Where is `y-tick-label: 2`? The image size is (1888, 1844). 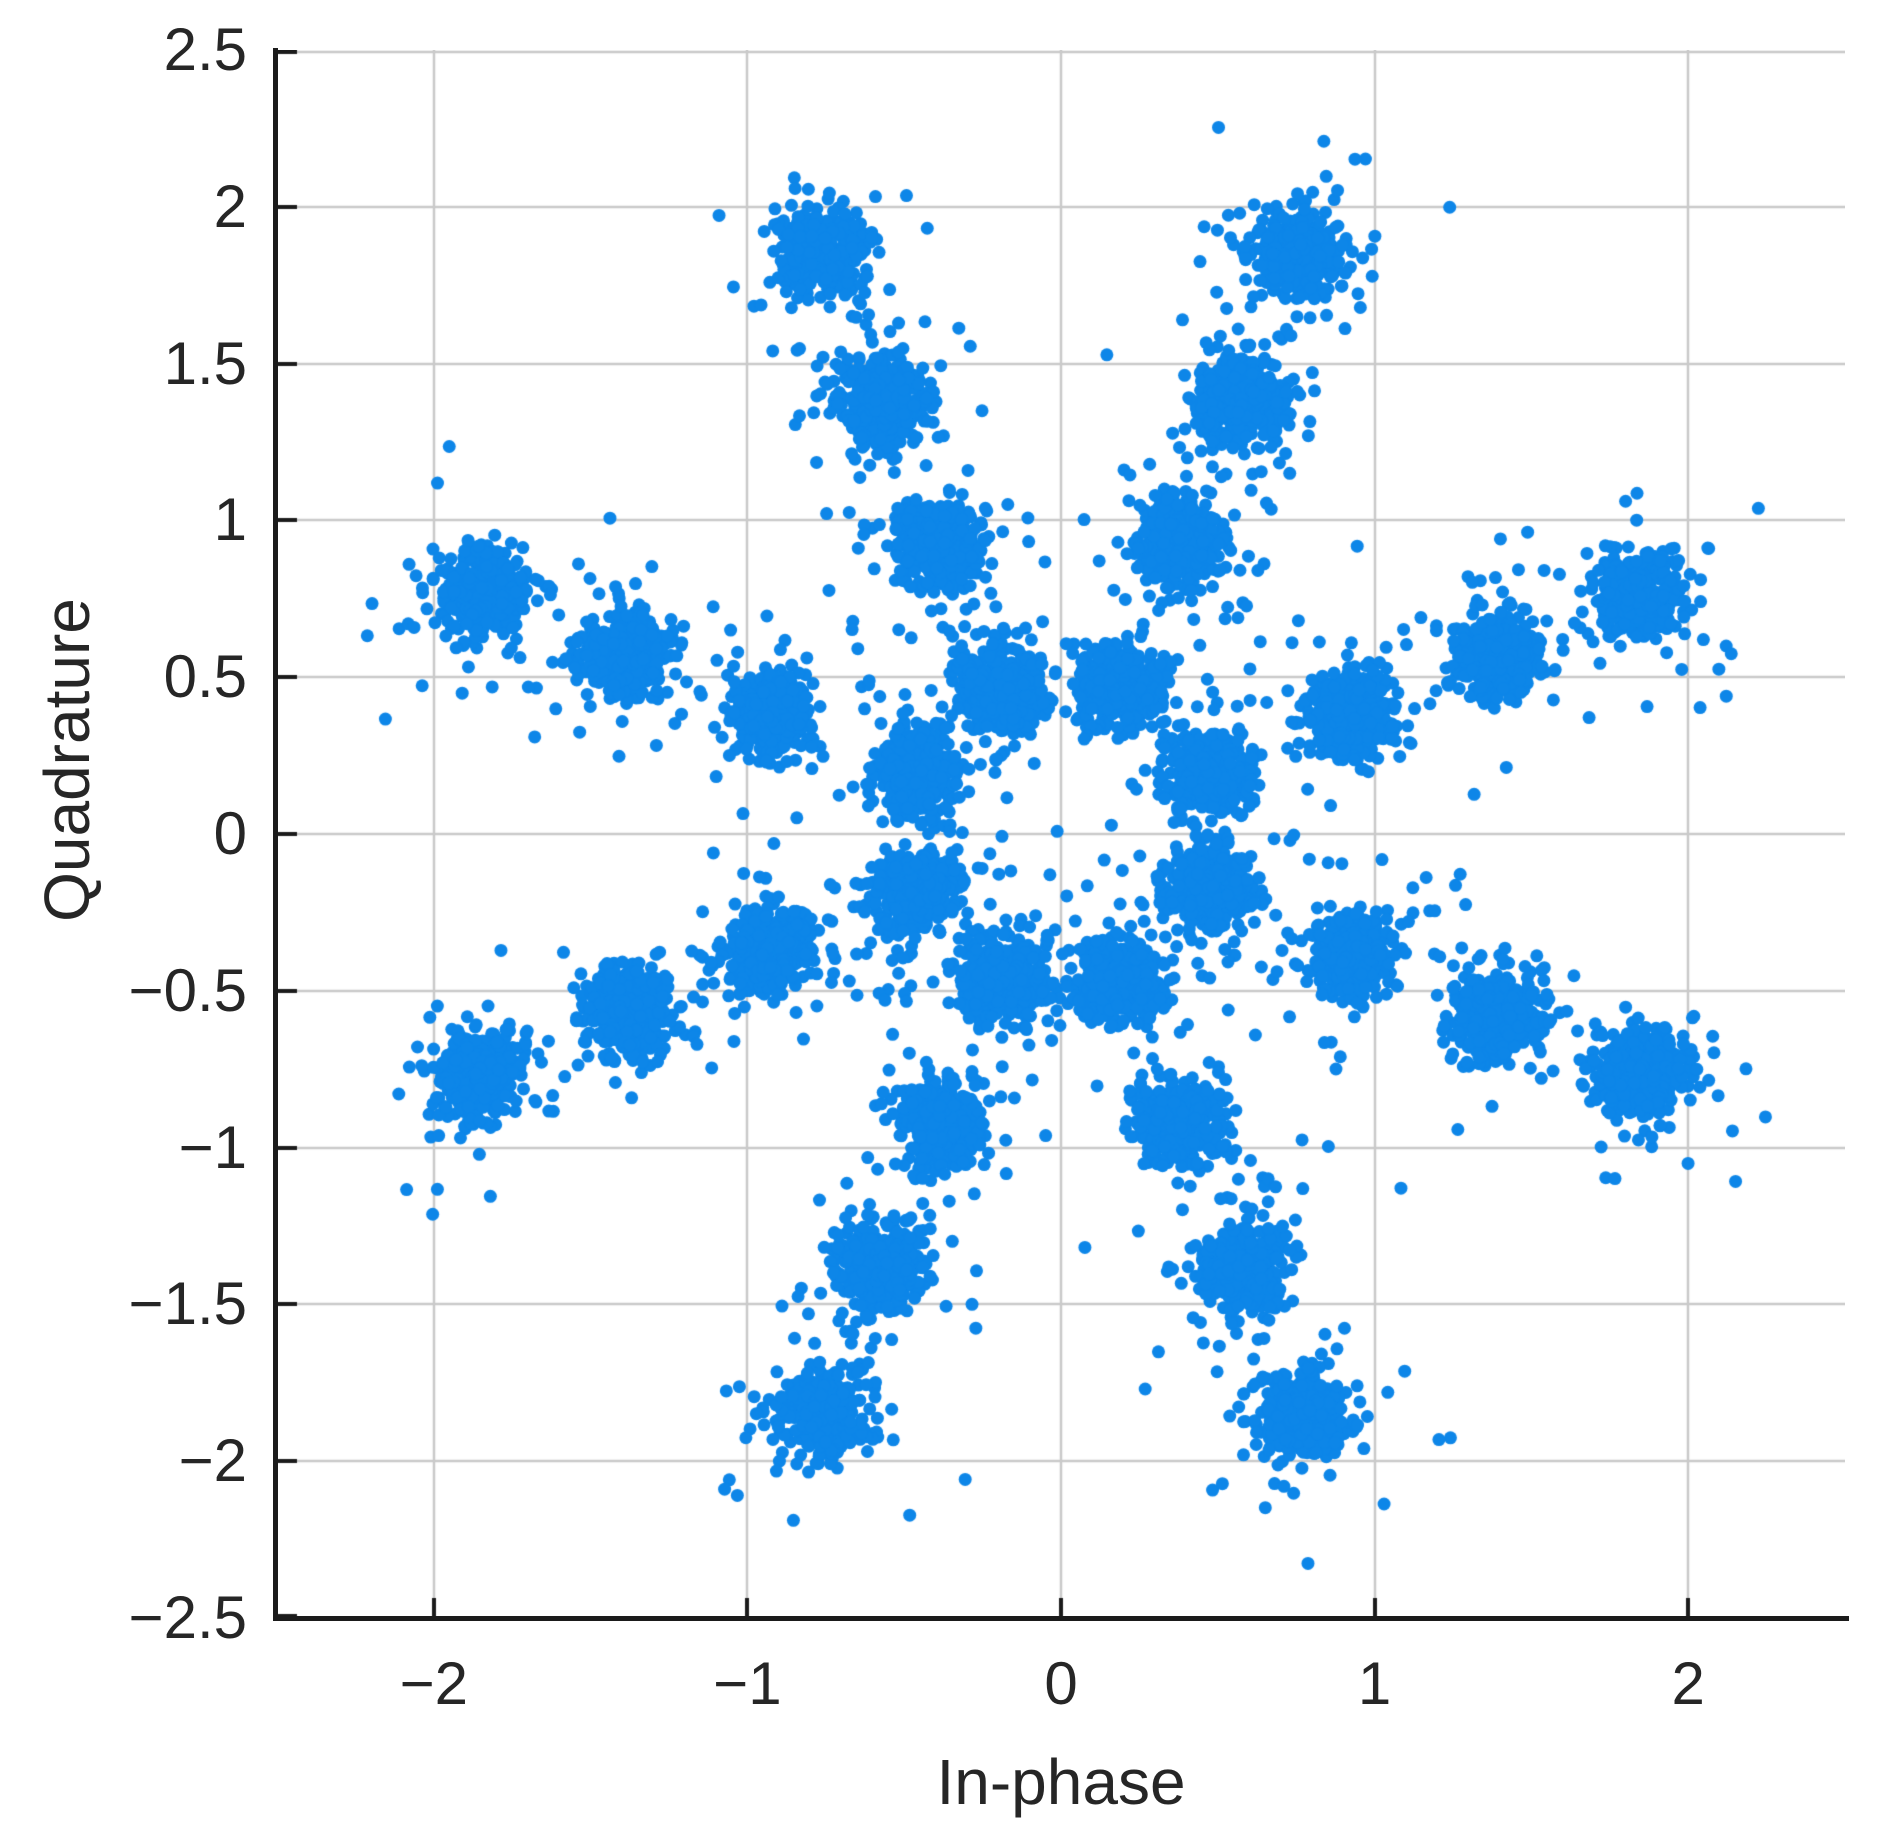 y-tick-label: 2 is located at coordinates (230, 206).